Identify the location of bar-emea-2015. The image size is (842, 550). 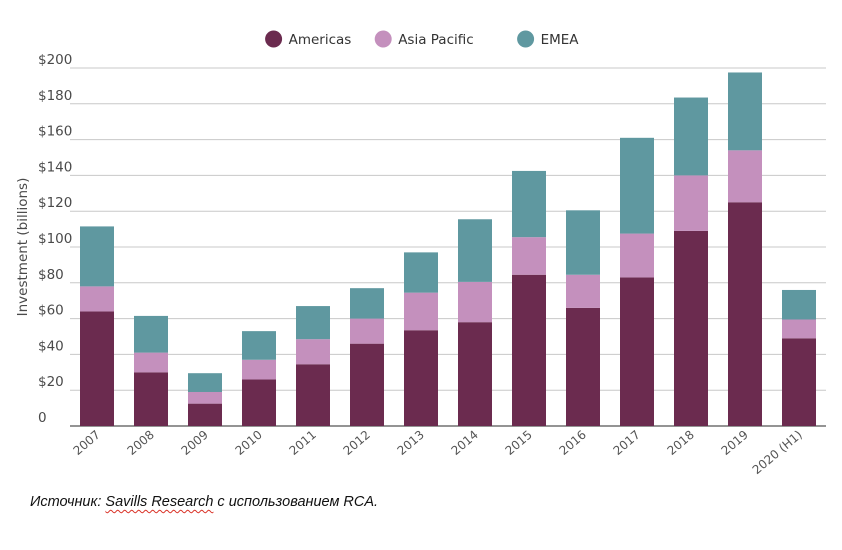
(529, 204).